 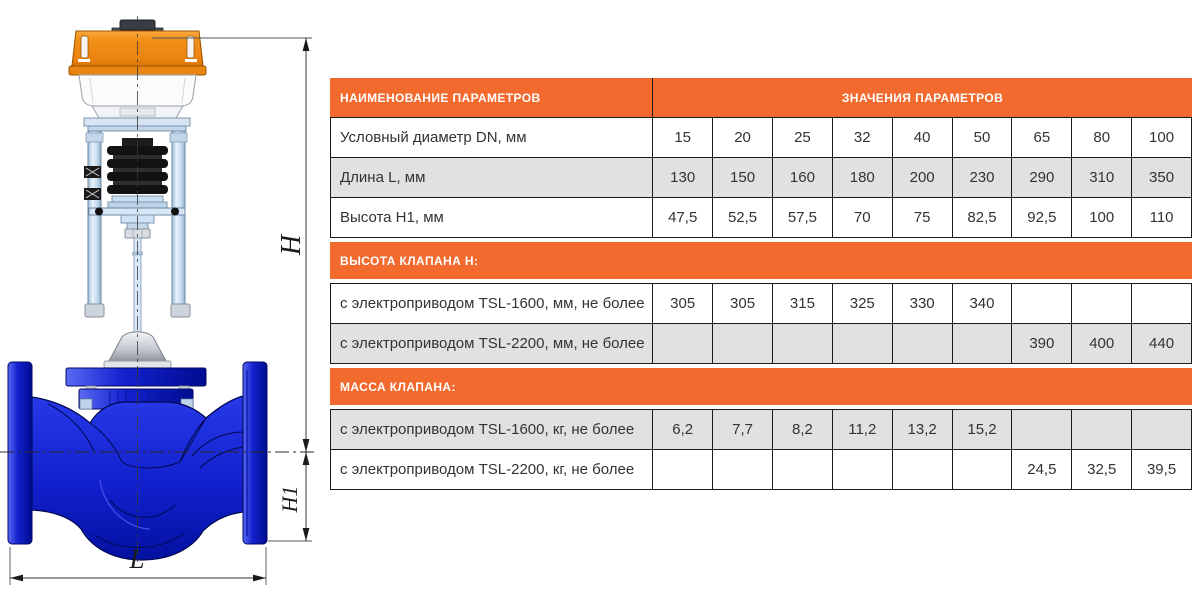 I want to click on crossbar-bolt-right, so click(x=175, y=211).